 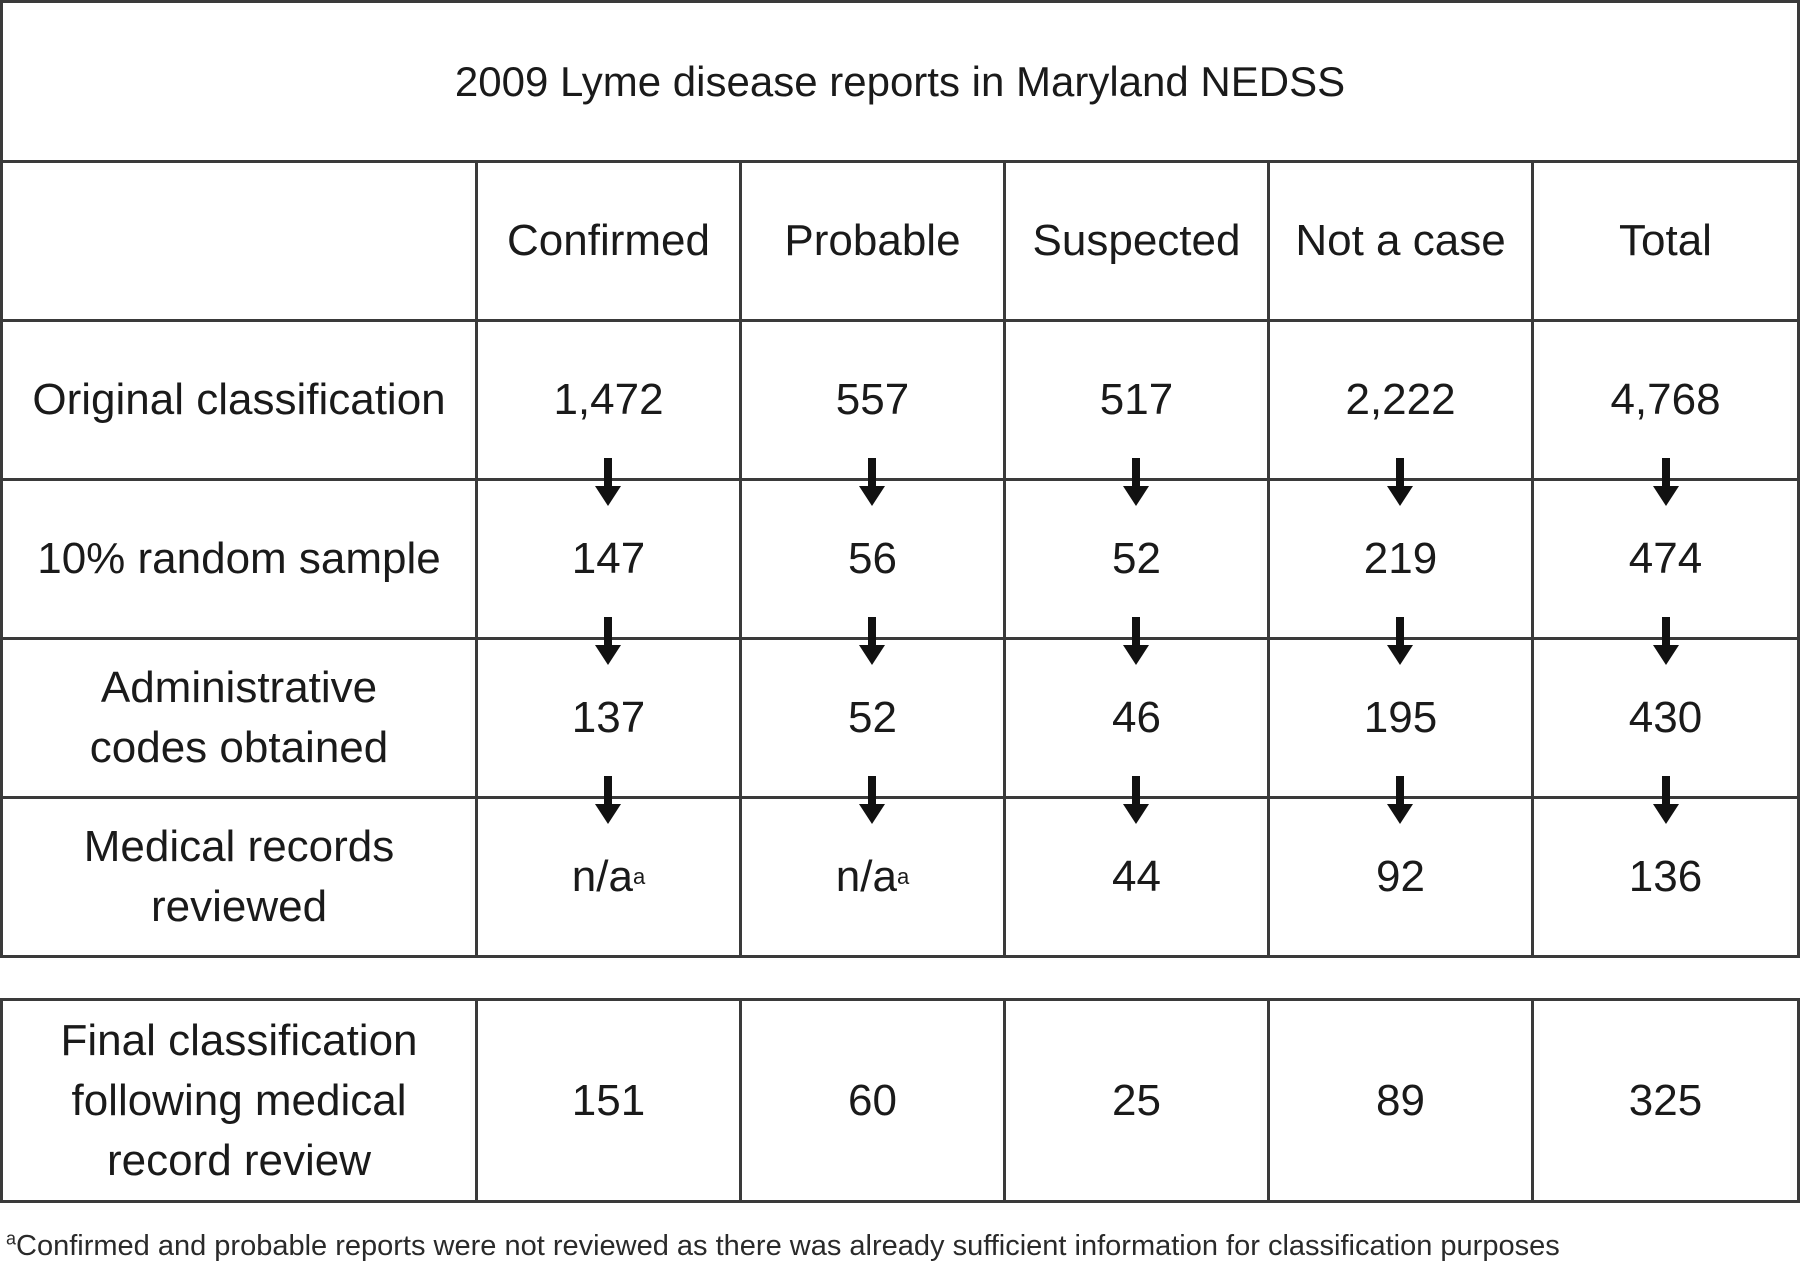 I want to click on cell-original-confirmed: 1,472, so click(x=608, y=399).